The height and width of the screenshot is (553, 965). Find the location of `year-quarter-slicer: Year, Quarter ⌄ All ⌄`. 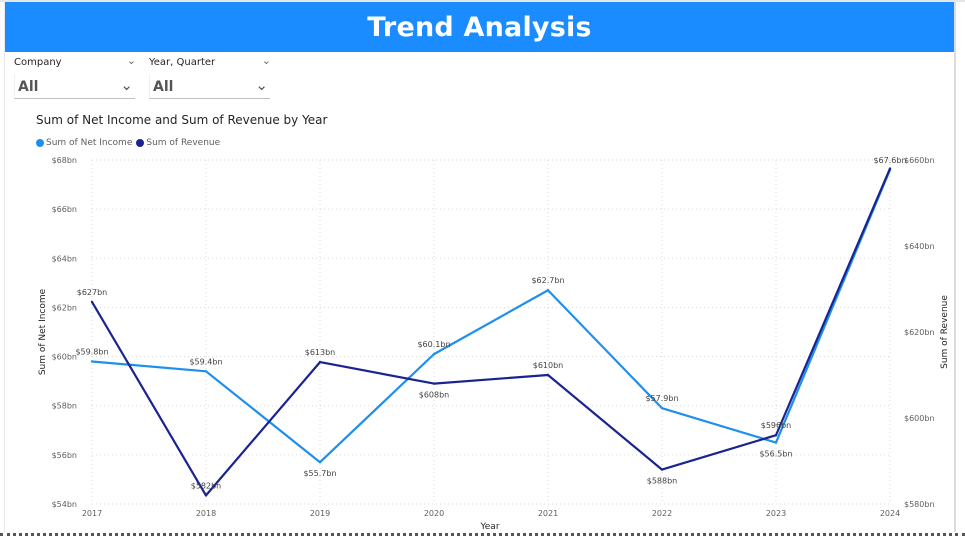

year-quarter-slicer: Year, Quarter ⌄ All ⌄ is located at coordinates (210, 78).